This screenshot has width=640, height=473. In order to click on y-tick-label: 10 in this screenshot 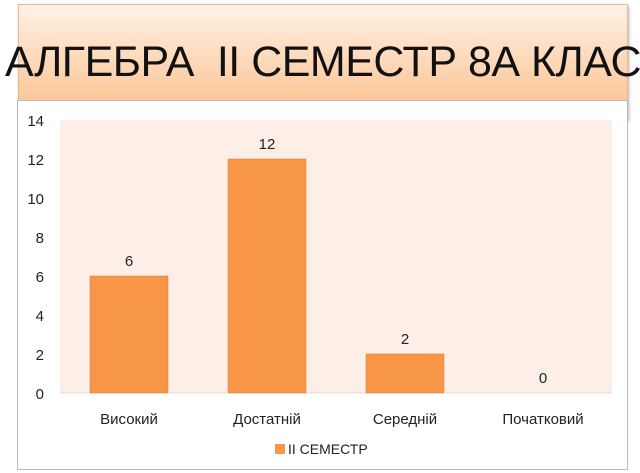, I will do `click(35, 199)`.